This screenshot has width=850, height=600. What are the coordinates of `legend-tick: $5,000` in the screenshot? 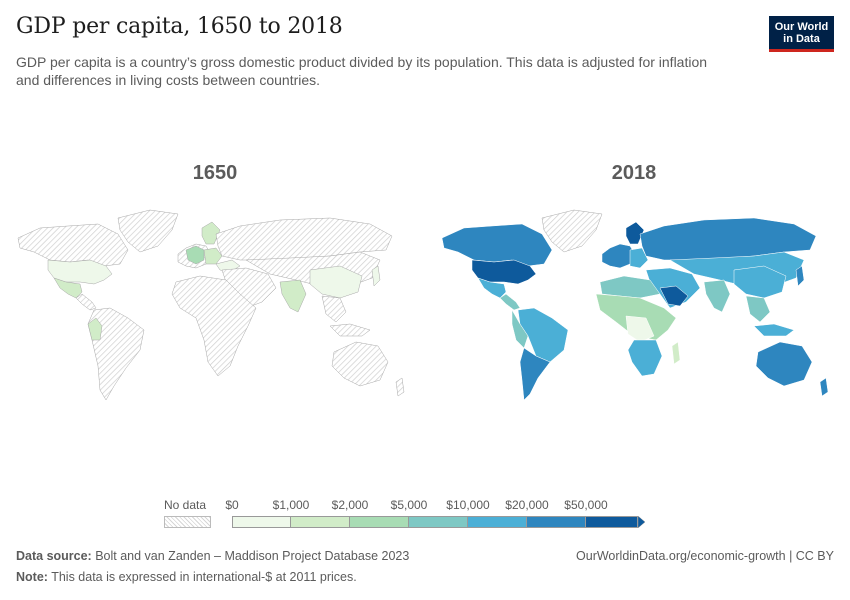 It's located at (409, 505).